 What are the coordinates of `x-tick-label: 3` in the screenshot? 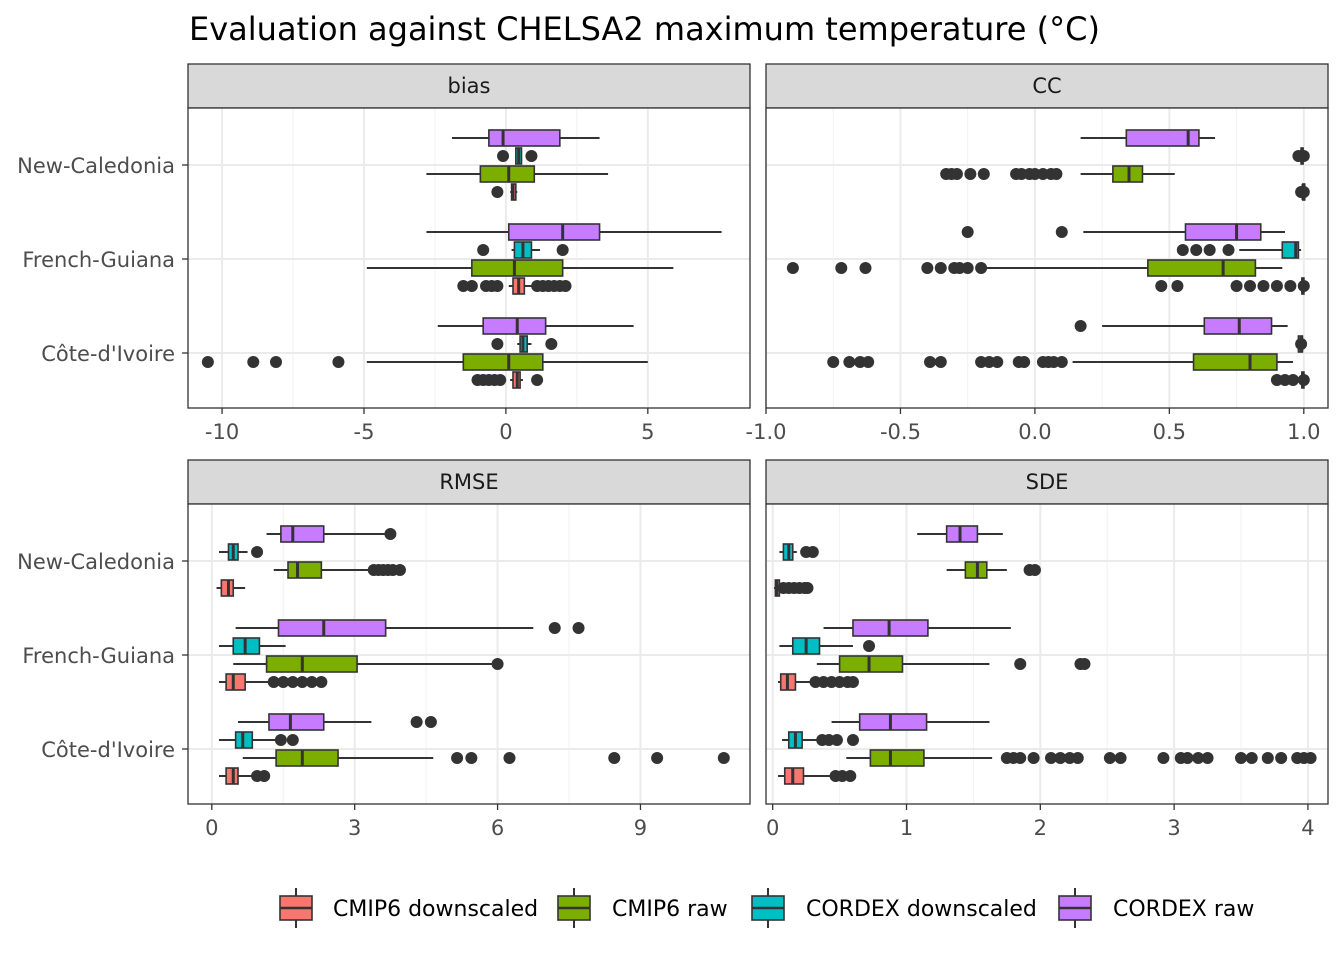 It's located at (354, 828).